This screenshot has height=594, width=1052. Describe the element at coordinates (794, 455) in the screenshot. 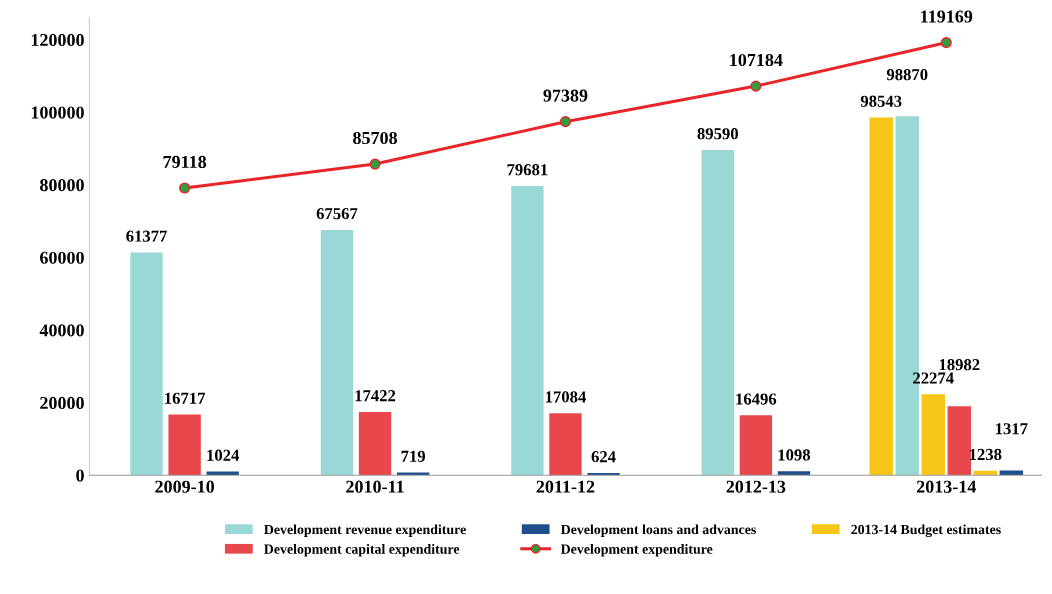

I see `data-label: 1098` at that location.